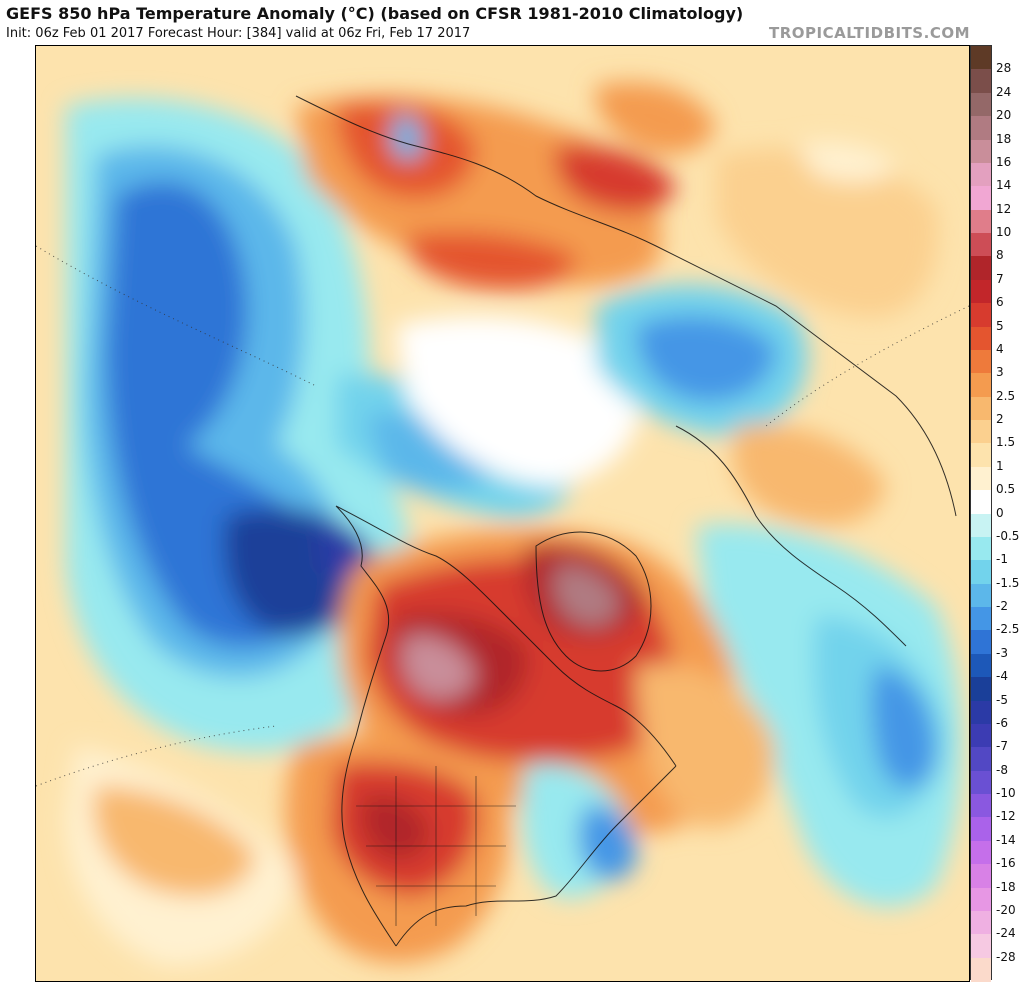  I want to click on colorbar-tick-label: -0.5, so click(1008, 535).